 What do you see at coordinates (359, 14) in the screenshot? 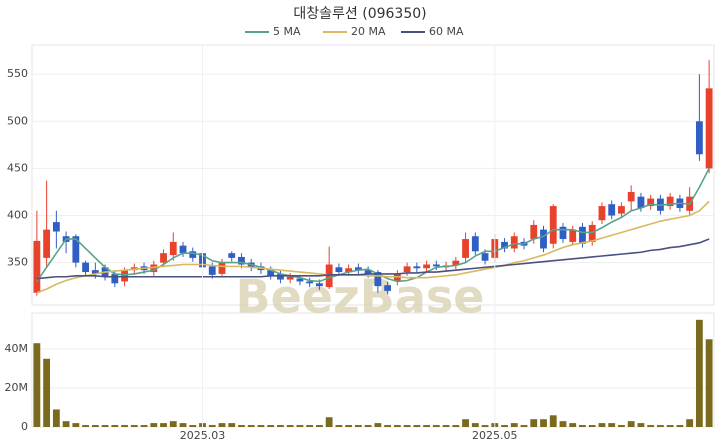
I see `chart-title: 대창솔루션 (096350)` at bounding box center [359, 14].